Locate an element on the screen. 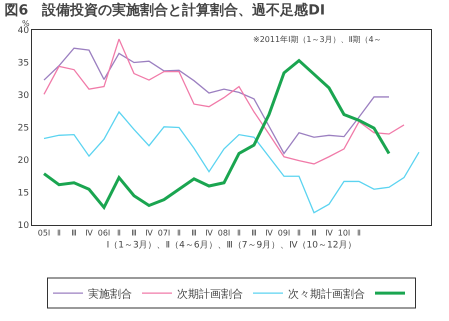 The image size is (449, 321). y-tick-label: 40 is located at coordinates (24, 31).